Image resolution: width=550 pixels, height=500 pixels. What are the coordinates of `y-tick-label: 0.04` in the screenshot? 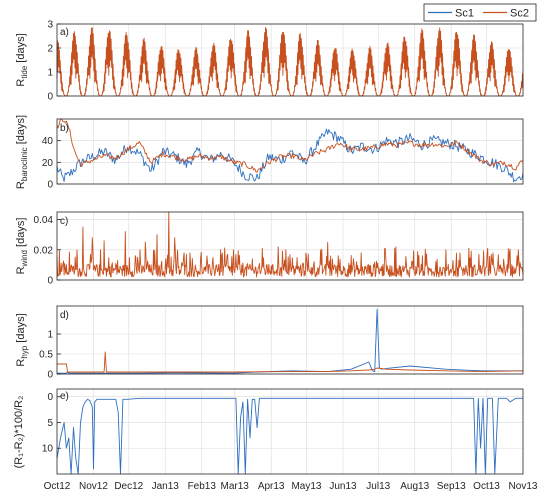 It's located at (44, 220).